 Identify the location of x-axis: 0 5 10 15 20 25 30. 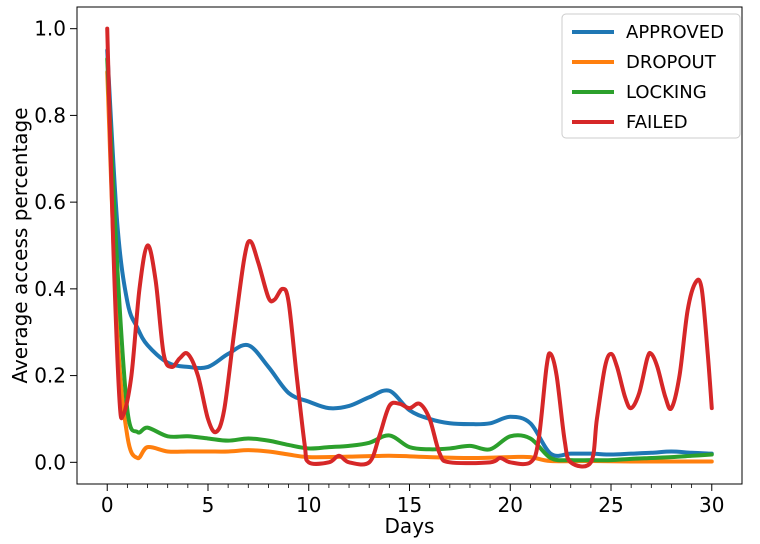
(412, 500).